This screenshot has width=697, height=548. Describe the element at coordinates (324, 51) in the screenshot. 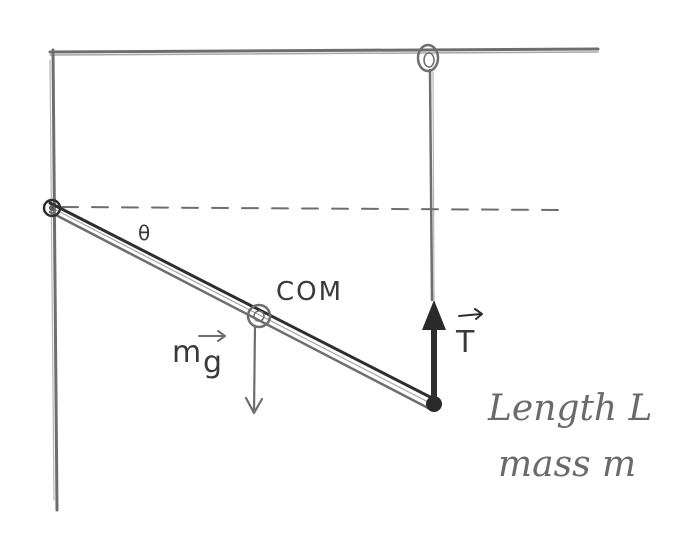

I see `ceiling` at that location.